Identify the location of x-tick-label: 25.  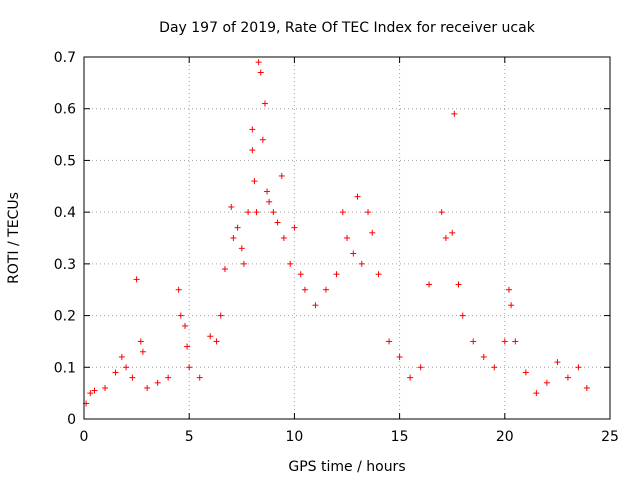
(610, 437).